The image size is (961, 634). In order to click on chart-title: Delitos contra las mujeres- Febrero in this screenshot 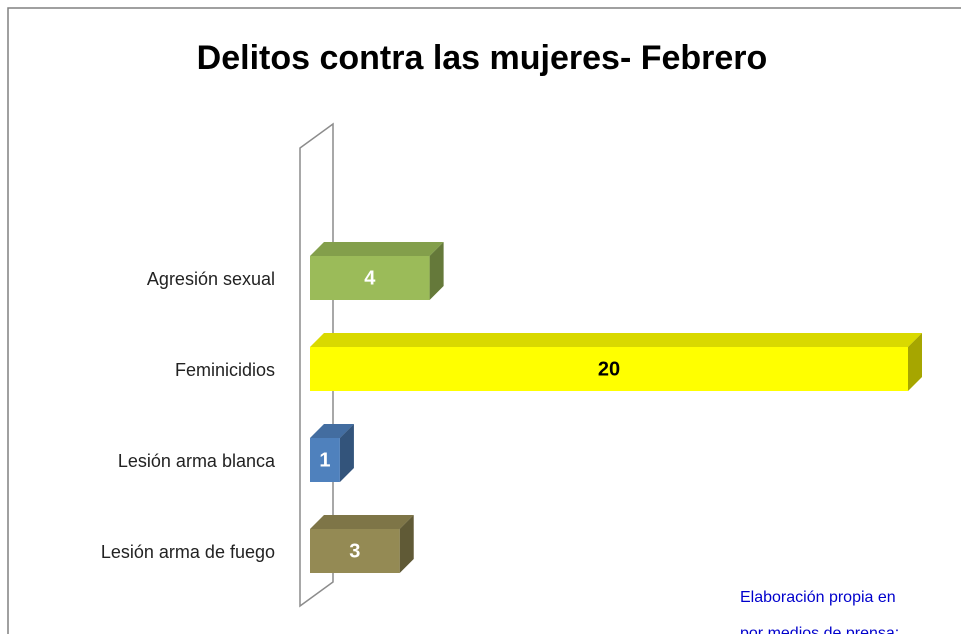, I will do `click(482, 58)`.